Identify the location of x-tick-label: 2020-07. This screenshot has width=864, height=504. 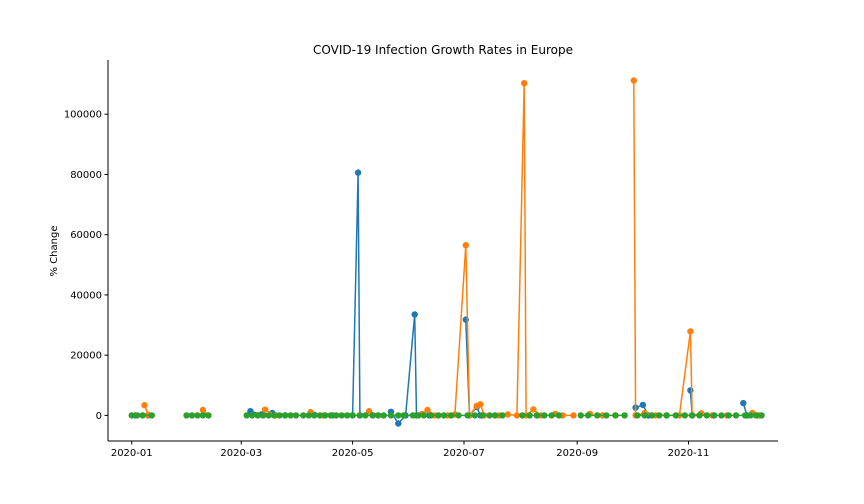
(464, 453).